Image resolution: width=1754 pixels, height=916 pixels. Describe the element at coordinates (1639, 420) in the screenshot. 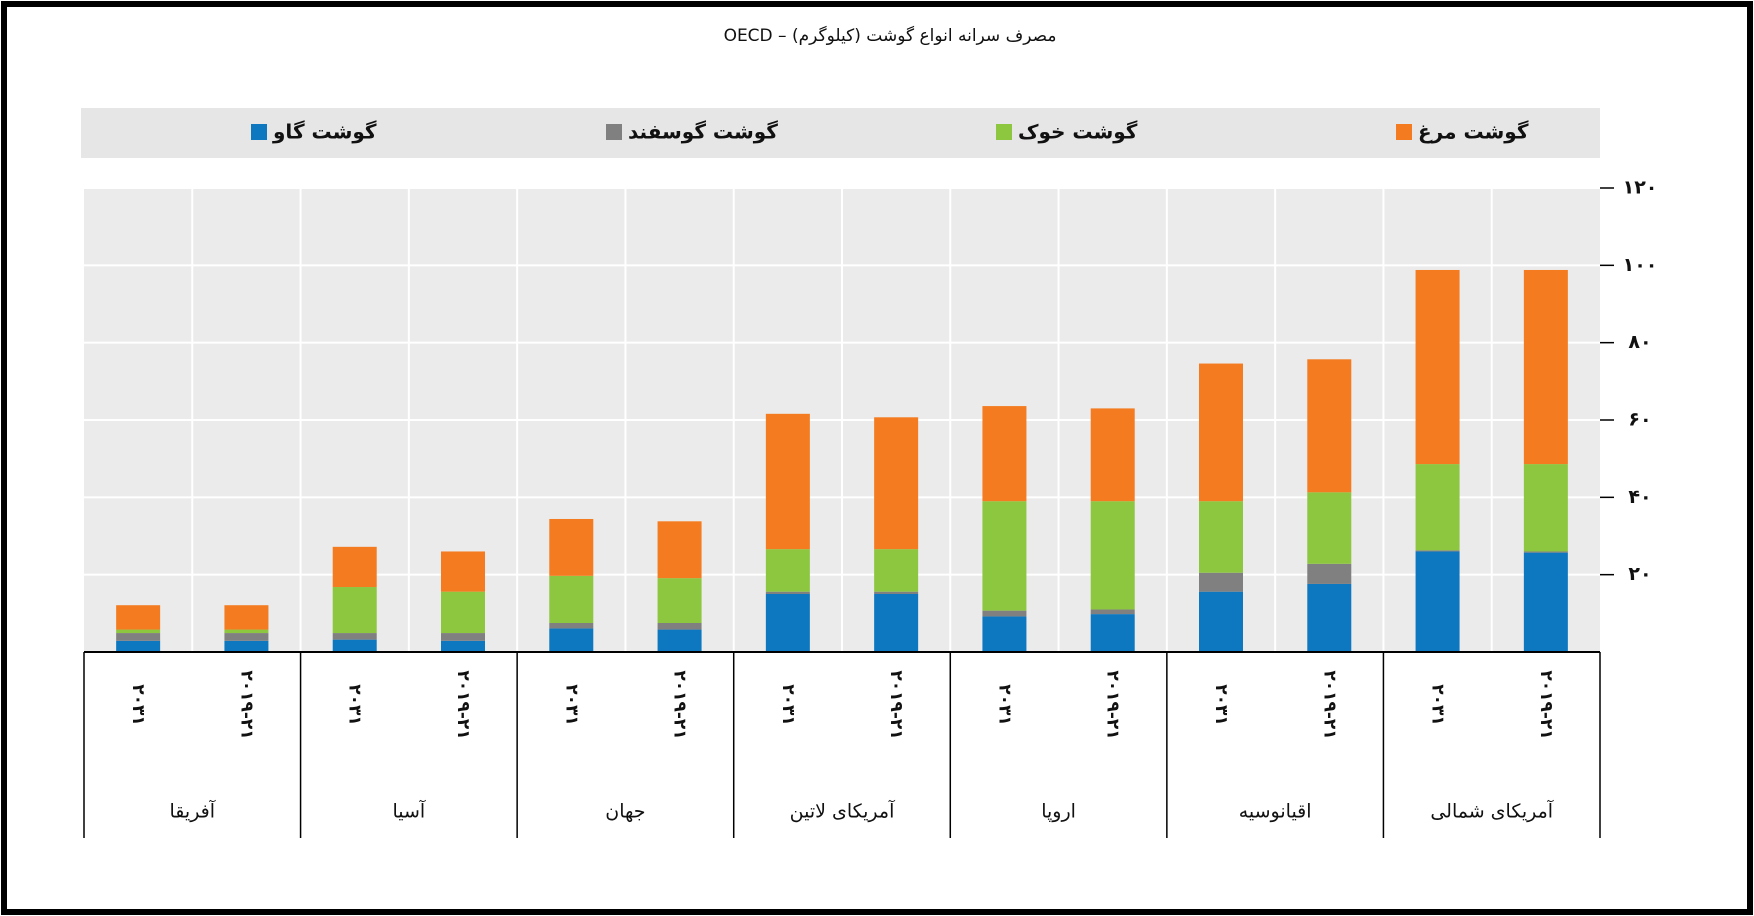

I see `y-tick-label: ۶۰` at that location.